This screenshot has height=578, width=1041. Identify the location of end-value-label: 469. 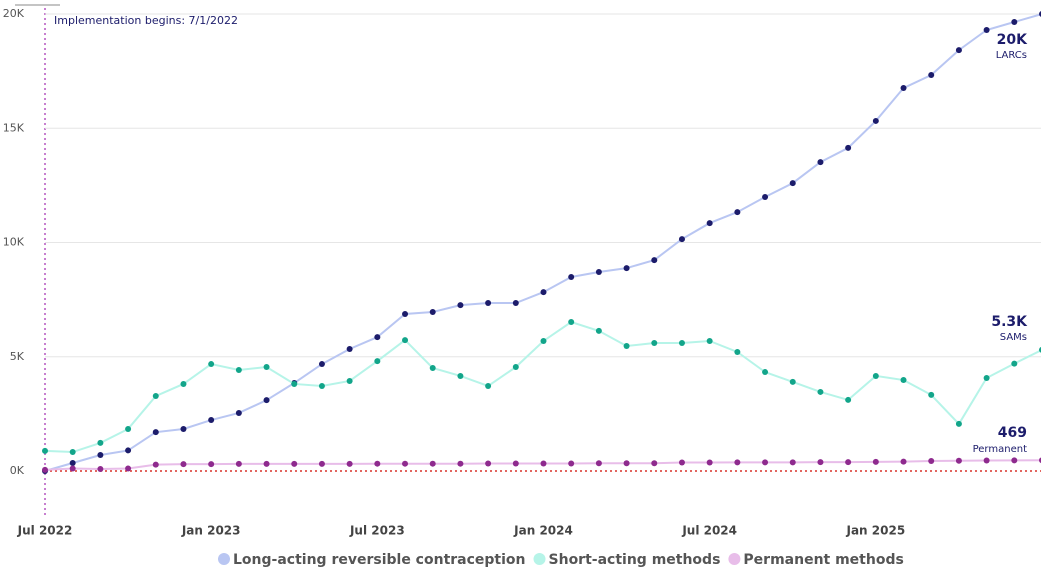
(1012, 433).